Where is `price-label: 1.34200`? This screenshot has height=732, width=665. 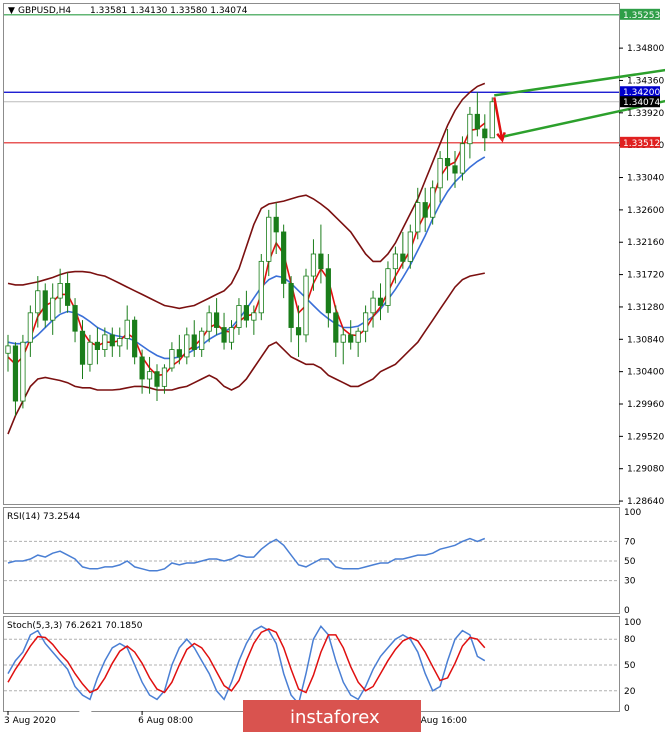
price-label: 1.34200 is located at coordinates (640, 92).